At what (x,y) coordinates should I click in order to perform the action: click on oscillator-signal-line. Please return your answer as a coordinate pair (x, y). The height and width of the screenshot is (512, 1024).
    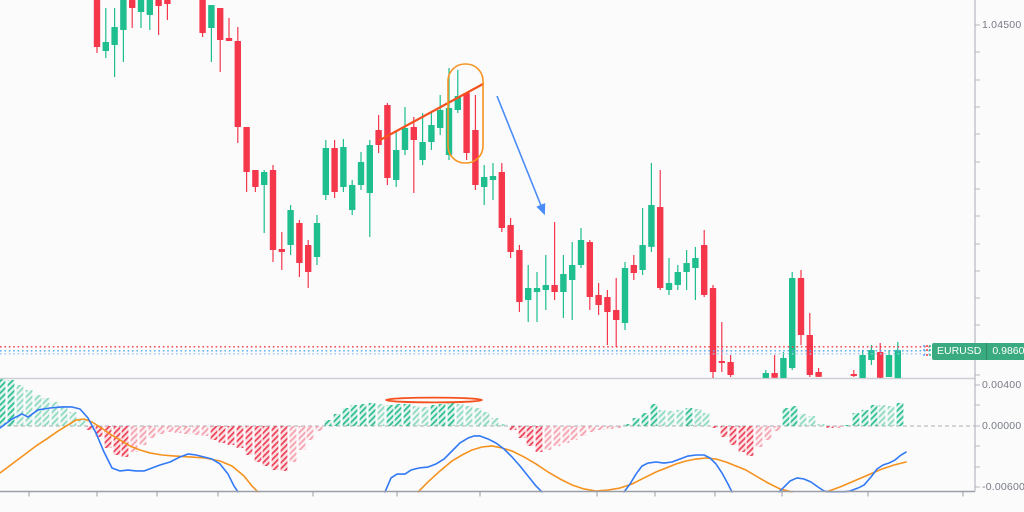
    Looking at the image, I should click on (866, 477).